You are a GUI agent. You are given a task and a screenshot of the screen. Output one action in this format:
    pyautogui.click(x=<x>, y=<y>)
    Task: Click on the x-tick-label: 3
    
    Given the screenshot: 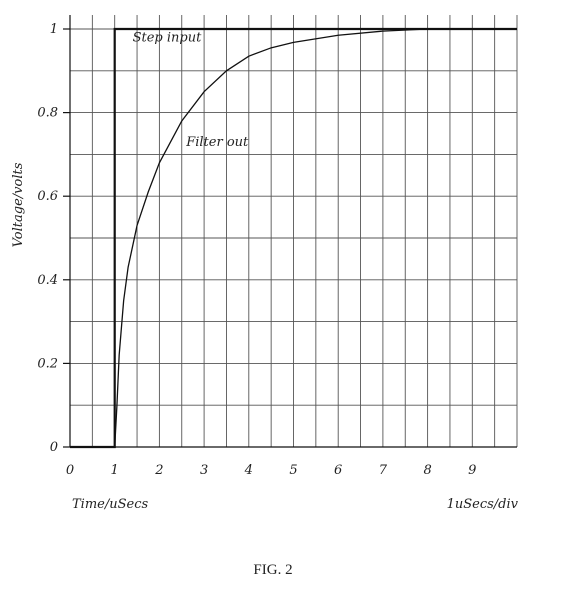 What is the action you would take?
    pyautogui.click(x=204, y=470)
    